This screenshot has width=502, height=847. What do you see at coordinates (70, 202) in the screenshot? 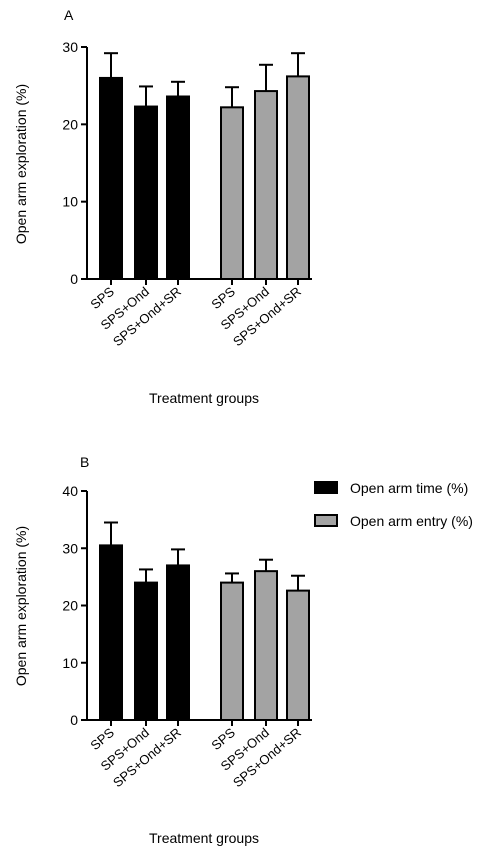
I see `panel-a-y-tick-label: 10` at bounding box center [70, 202].